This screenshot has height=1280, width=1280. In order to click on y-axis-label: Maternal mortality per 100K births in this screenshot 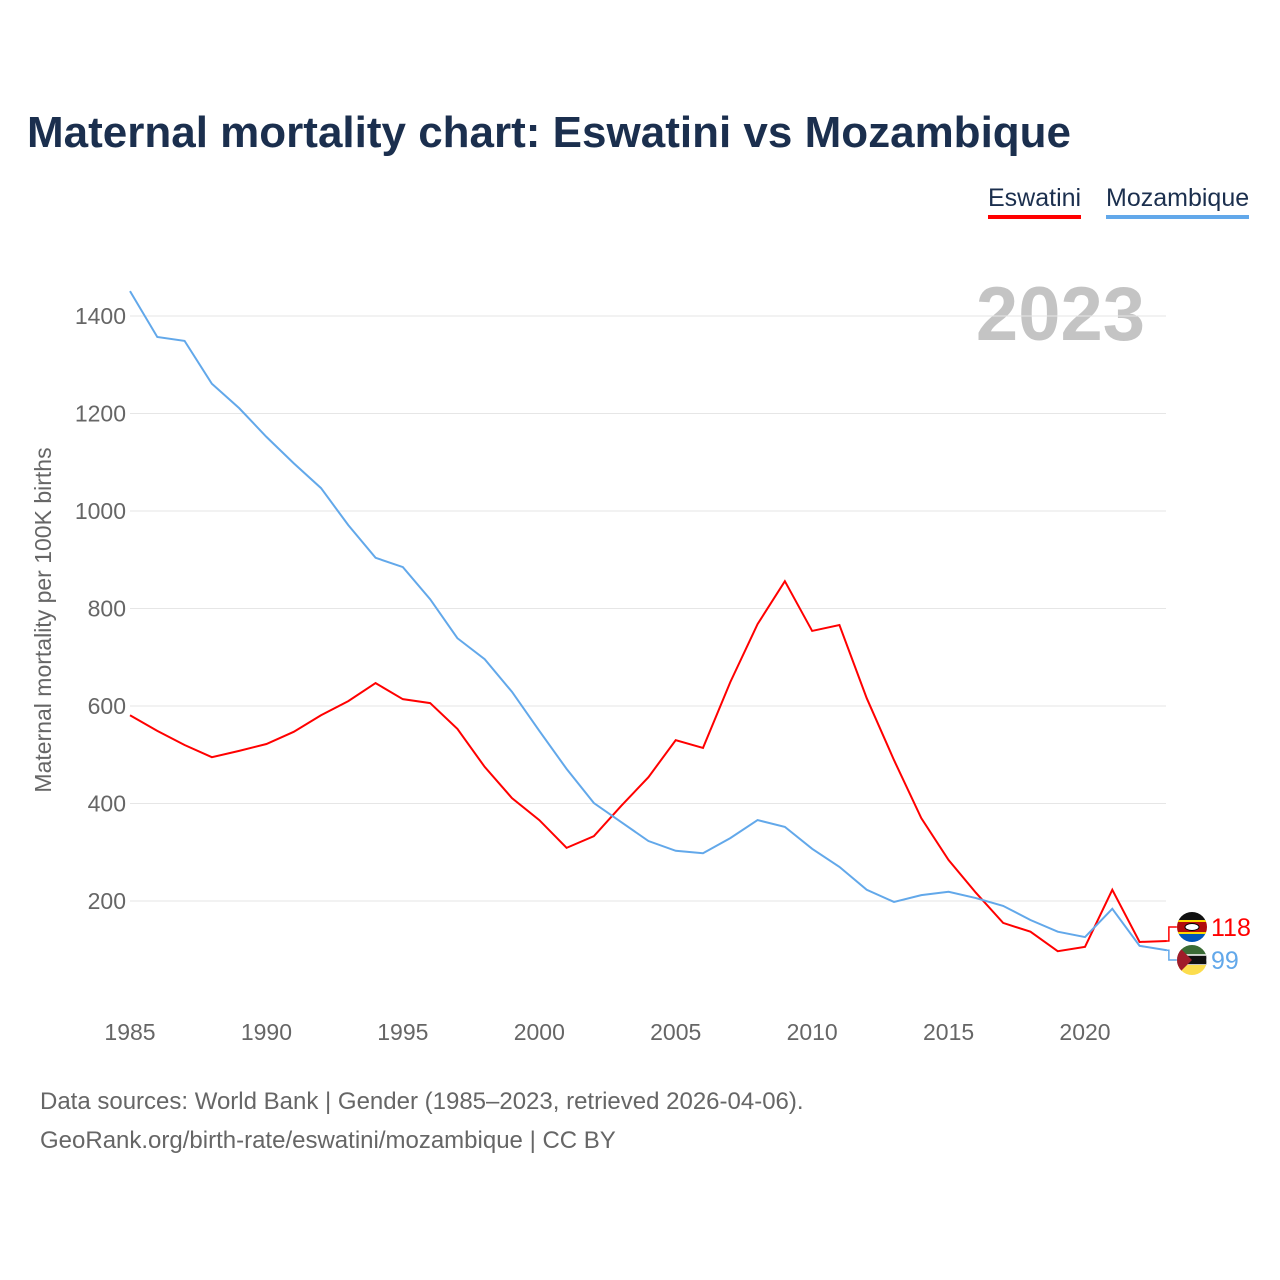, I will do `click(43, 619)`.